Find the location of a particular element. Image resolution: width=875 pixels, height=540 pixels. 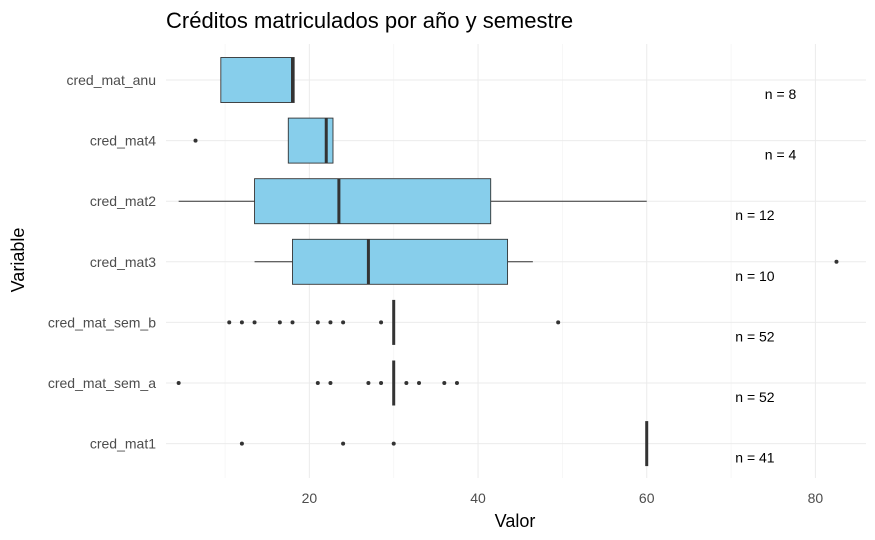

count-label: n = 41 is located at coordinates (755, 458).